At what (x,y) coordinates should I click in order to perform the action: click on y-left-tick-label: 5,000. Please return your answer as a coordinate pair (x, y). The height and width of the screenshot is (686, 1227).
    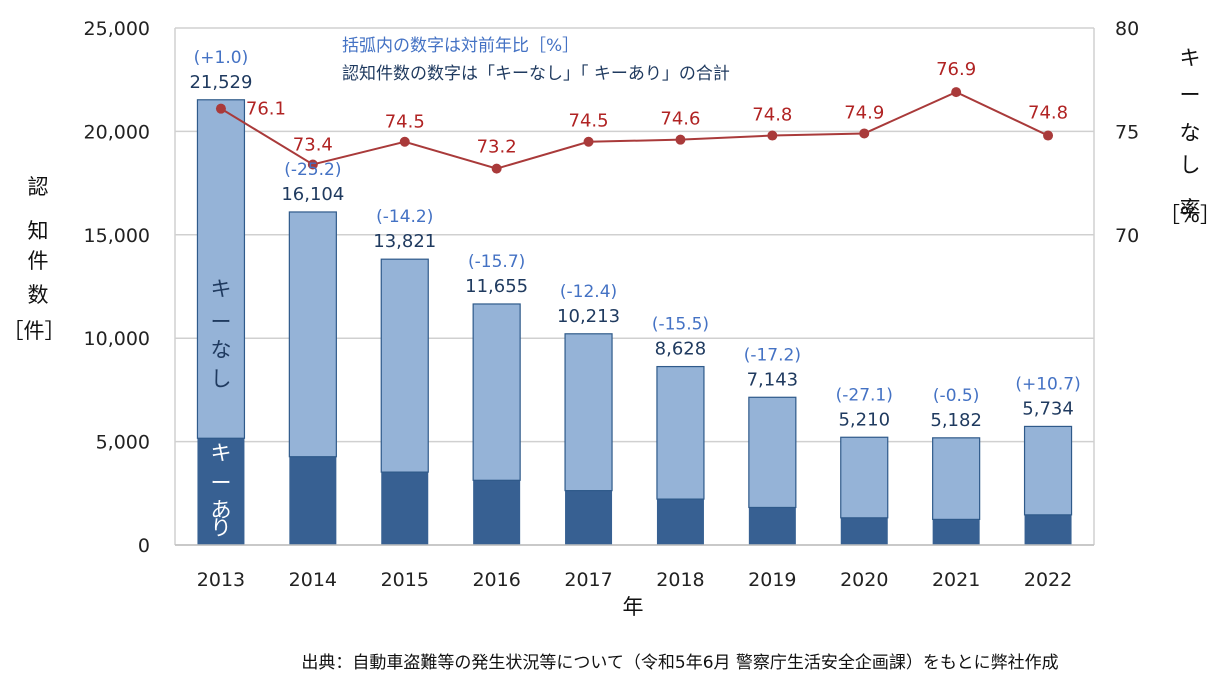
    Looking at the image, I should click on (123, 443).